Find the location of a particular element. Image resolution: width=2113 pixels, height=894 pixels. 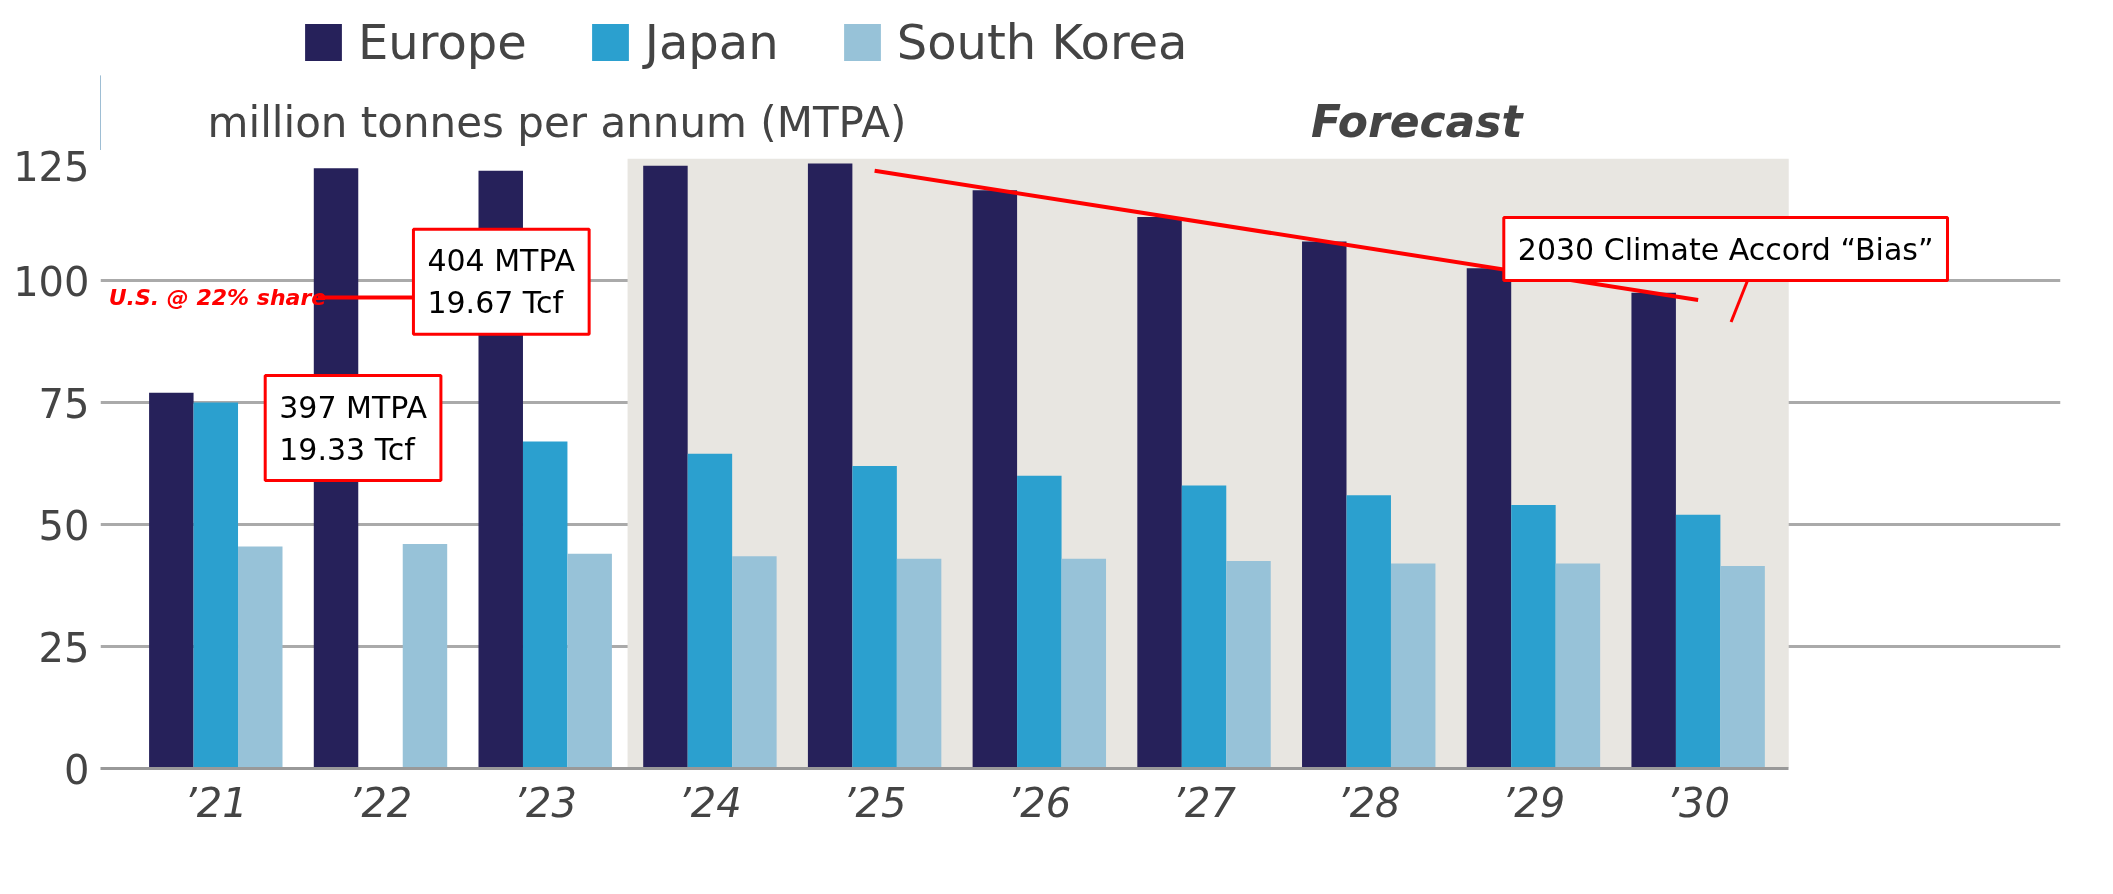

x-tick-label: ’25 is located at coordinates (874, 802).